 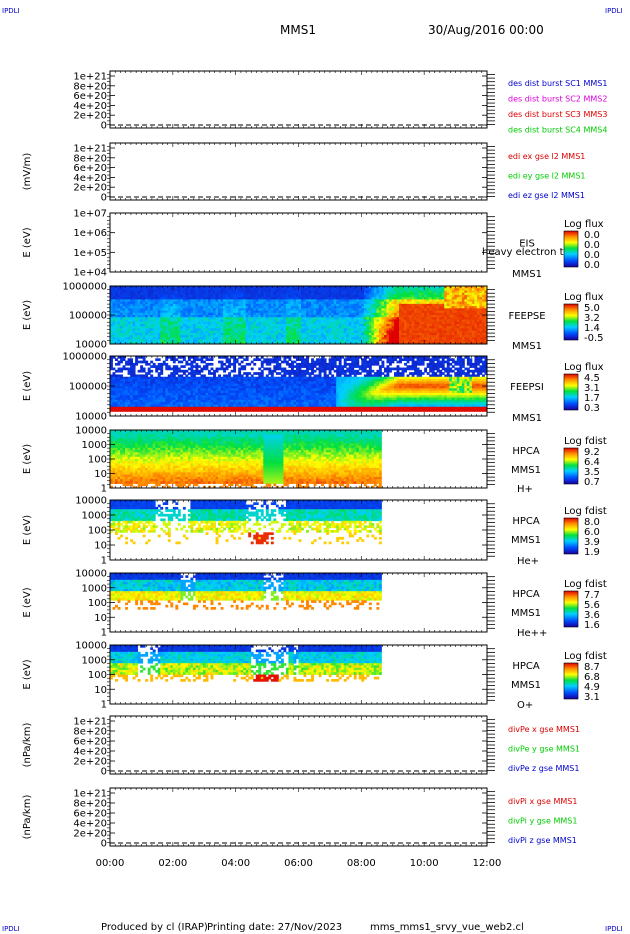 What do you see at coordinates (27, 315) in the screenshot?
I see `y-axis-label: E (eV)` at bounding box center [27, 315].